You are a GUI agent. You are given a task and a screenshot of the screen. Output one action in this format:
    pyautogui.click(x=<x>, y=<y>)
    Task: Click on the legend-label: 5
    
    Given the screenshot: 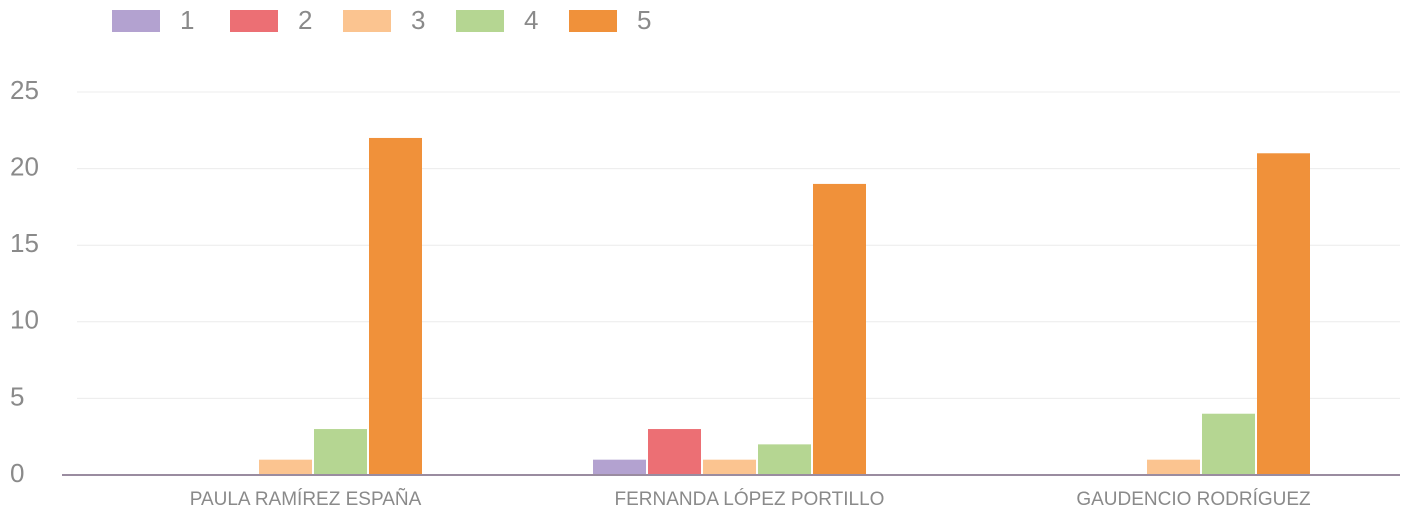 What is the action you would take?
    pyautogui.click(x=644, y=20)
    